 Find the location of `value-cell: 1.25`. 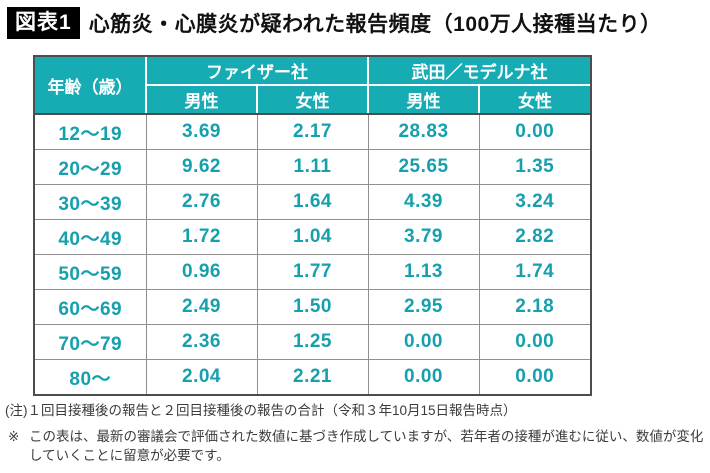

value-cell: 1.25 is located at coordinates (312, 342).